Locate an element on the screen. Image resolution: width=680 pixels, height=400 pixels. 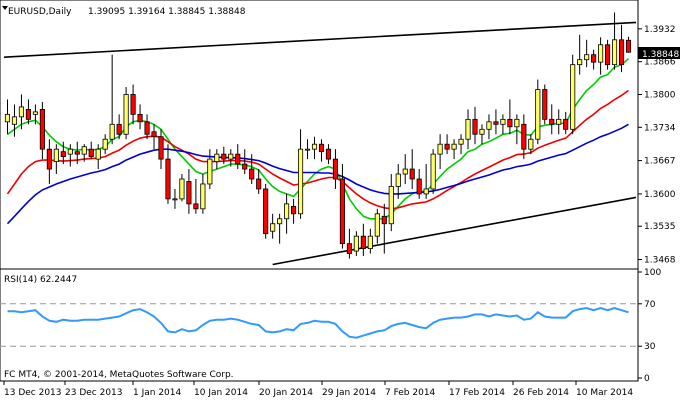
chart-menu-arrow-icon is located at coordinates (5, 8).